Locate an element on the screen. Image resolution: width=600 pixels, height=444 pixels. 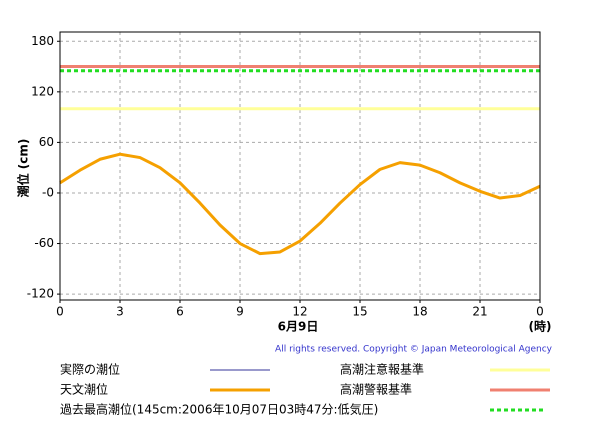
y-tick-label: -60 is located at coordinates (44, 243).